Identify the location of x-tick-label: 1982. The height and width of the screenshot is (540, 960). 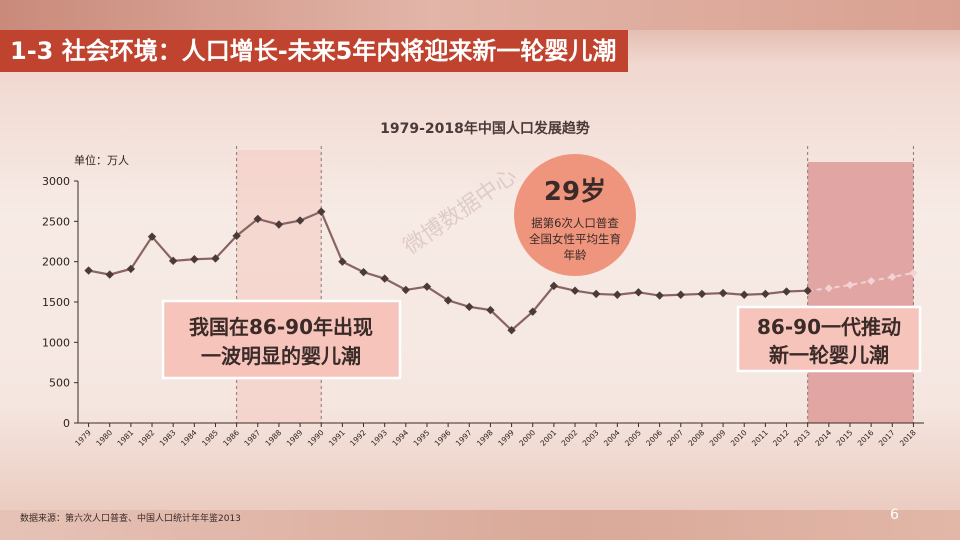
(147, 438).